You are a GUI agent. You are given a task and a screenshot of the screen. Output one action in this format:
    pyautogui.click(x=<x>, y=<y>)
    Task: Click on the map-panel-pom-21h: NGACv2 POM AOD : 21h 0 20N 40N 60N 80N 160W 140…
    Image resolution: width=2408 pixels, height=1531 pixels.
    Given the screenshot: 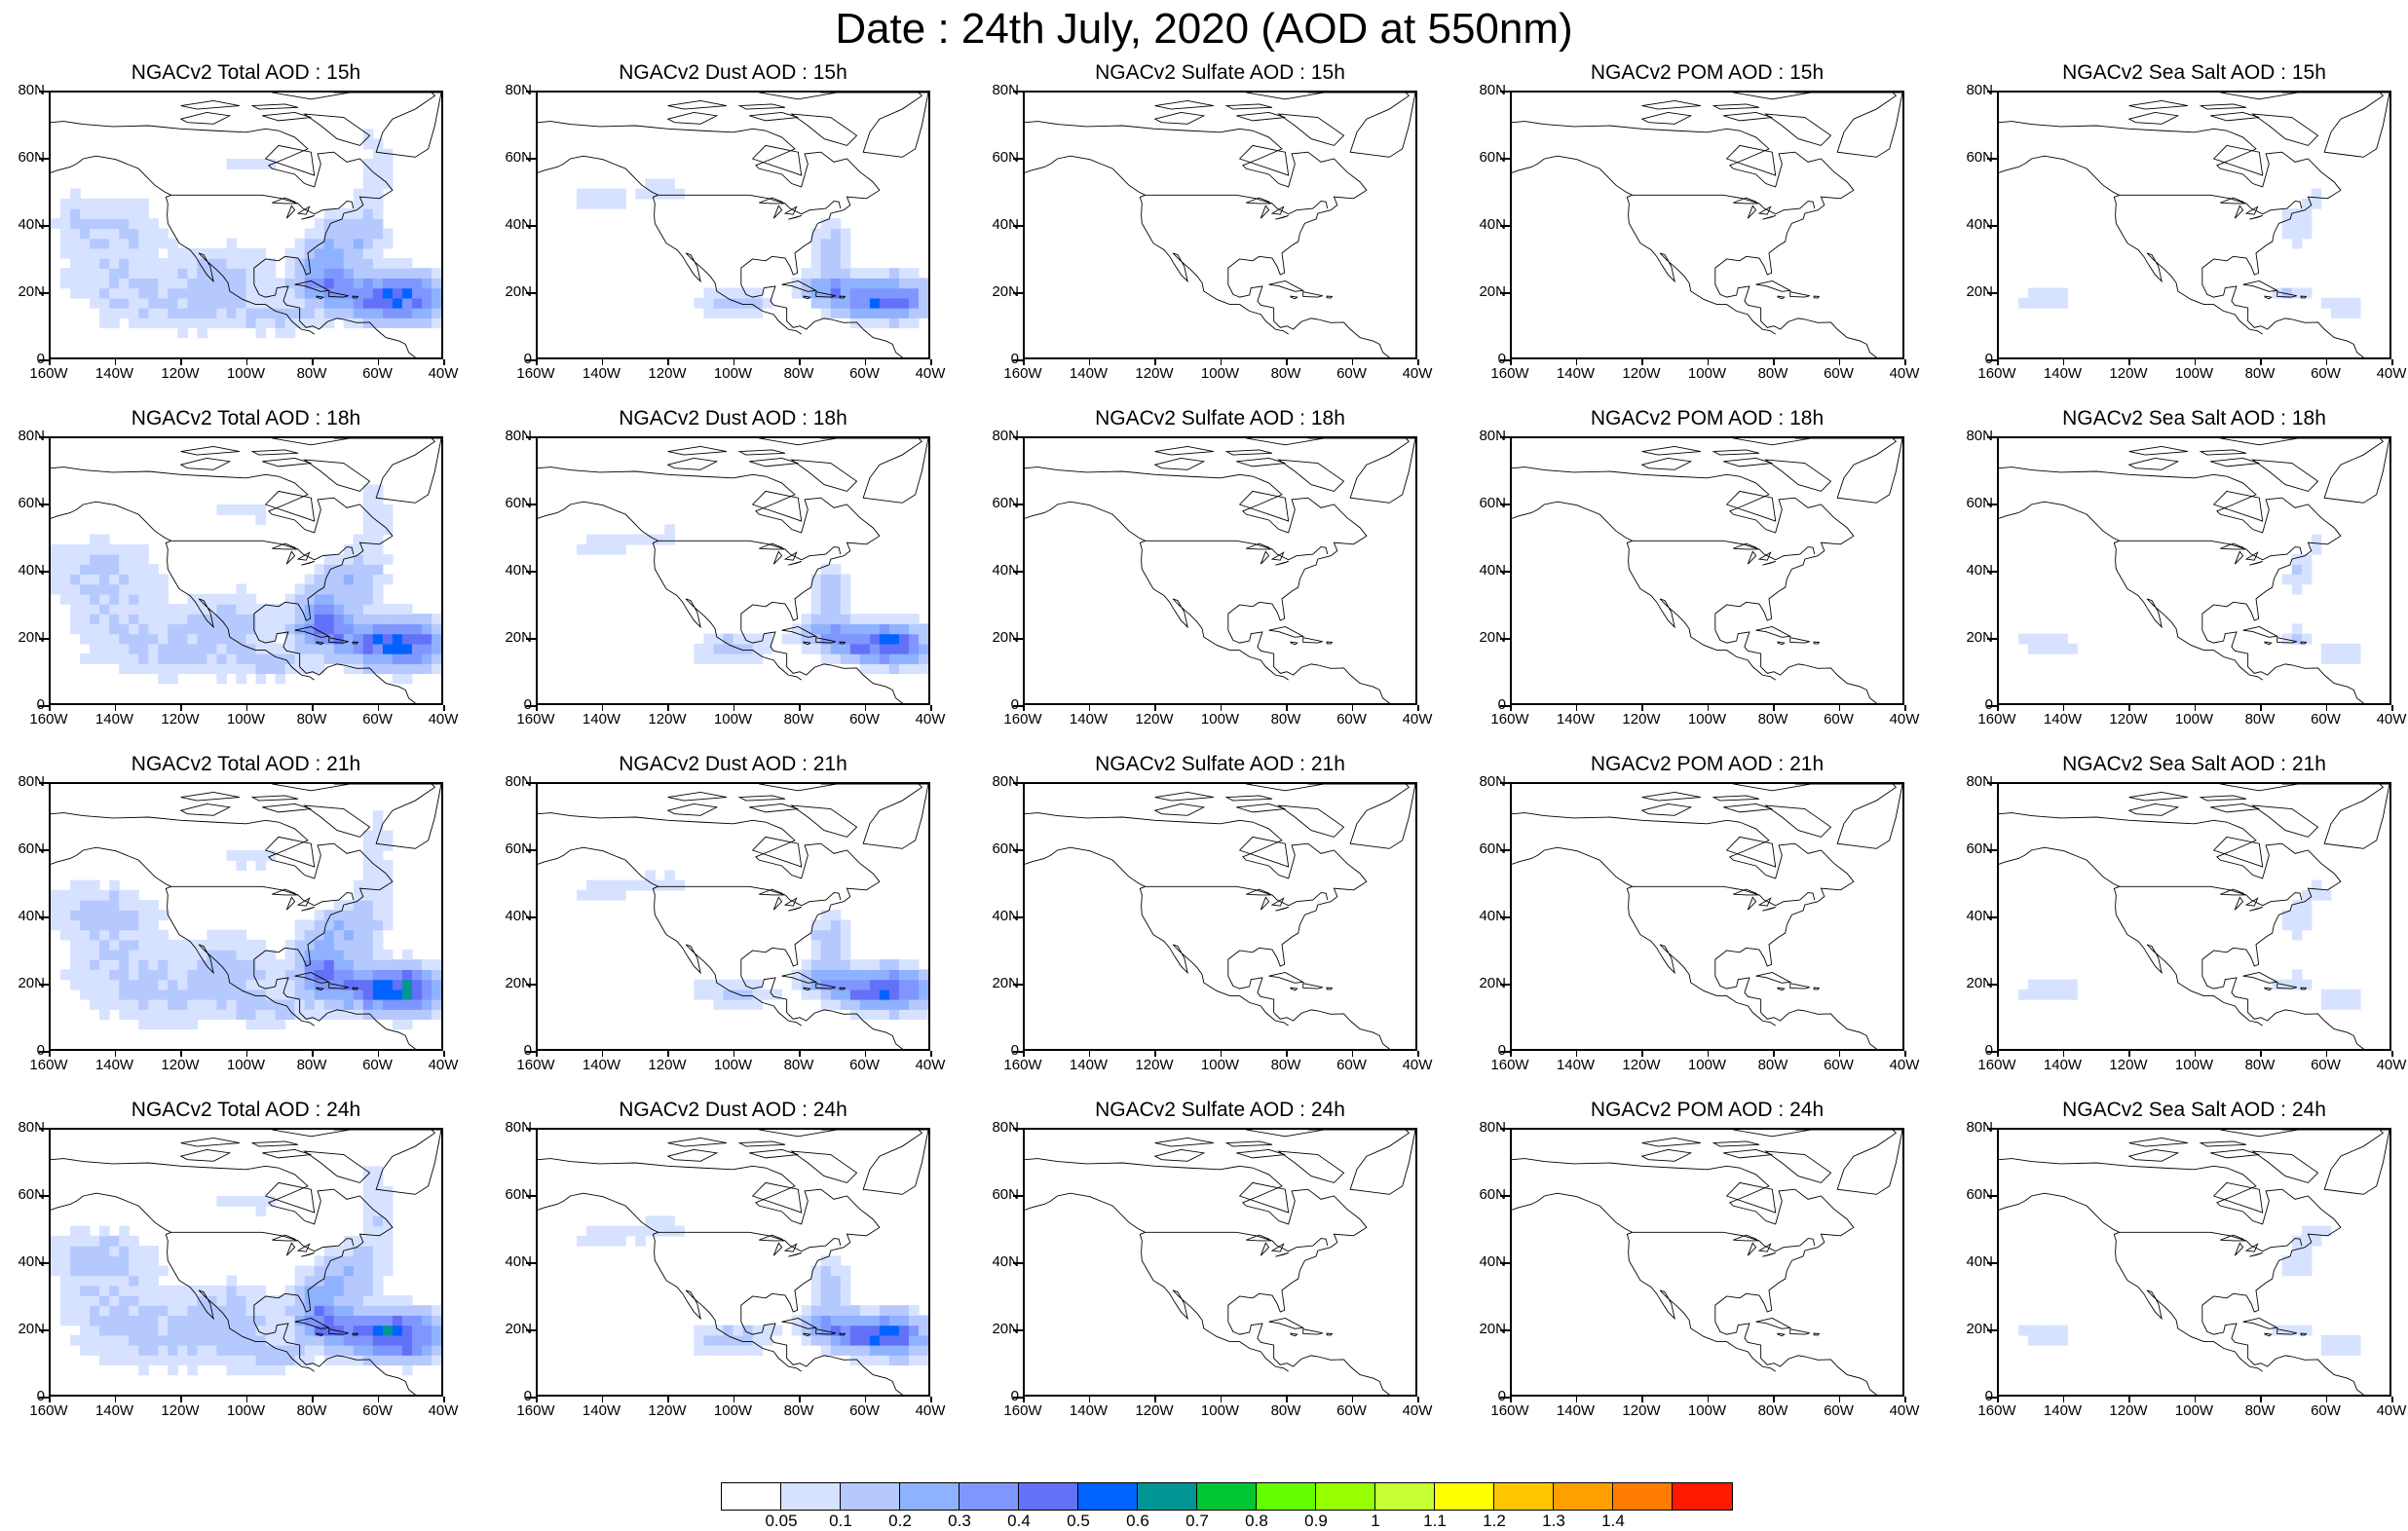 What is the action you would take?
    pyautogui.click(x=1704, y=924)
    